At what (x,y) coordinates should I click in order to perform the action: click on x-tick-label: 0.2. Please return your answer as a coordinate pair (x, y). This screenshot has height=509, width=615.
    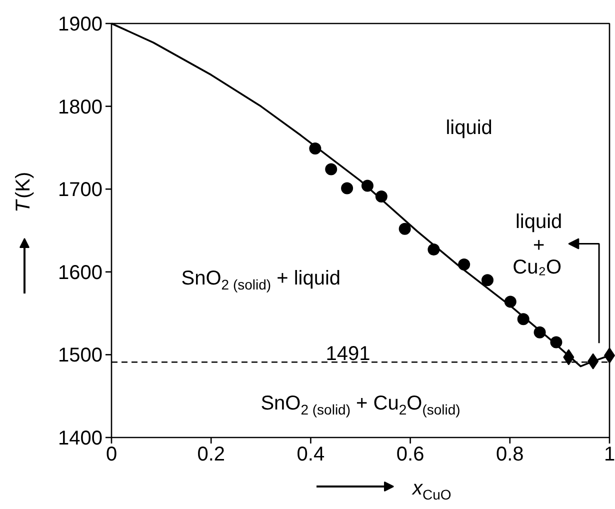
    Looking at the image, I should click on (211, 455).